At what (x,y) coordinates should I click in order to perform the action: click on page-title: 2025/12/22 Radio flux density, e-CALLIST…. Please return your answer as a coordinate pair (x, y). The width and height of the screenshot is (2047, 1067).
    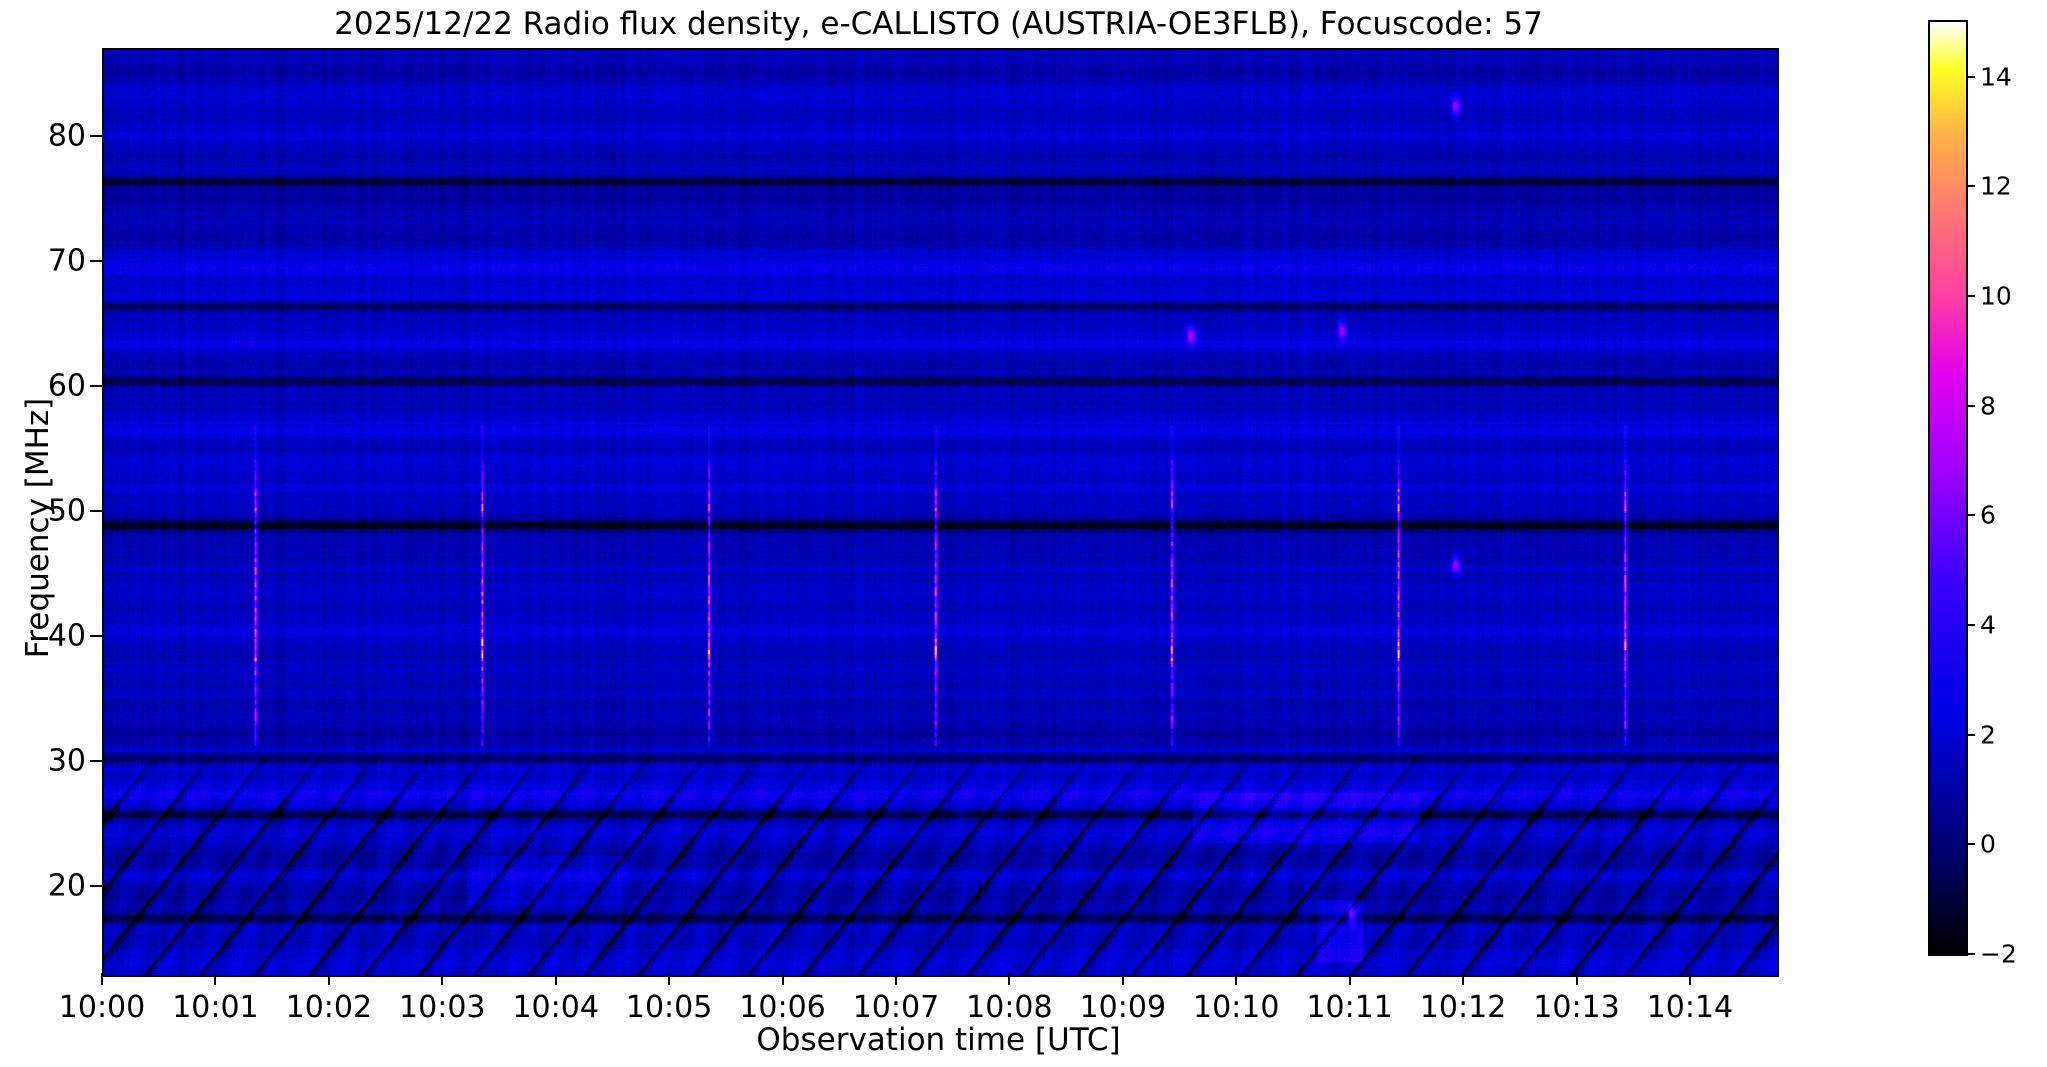
    Looking at the image, I should click on (938, 24).